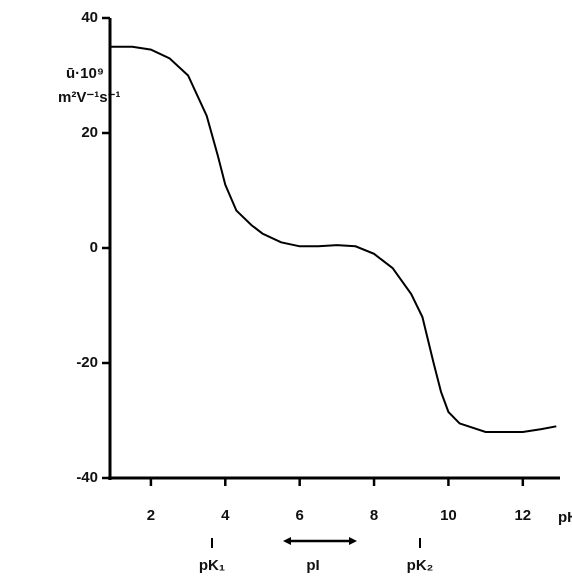 The image size is (572, 580). What do you see at coordinates (89, 17) in the screenshot?
I see `y-tick-label: 40` at bounding box center [89, 17].